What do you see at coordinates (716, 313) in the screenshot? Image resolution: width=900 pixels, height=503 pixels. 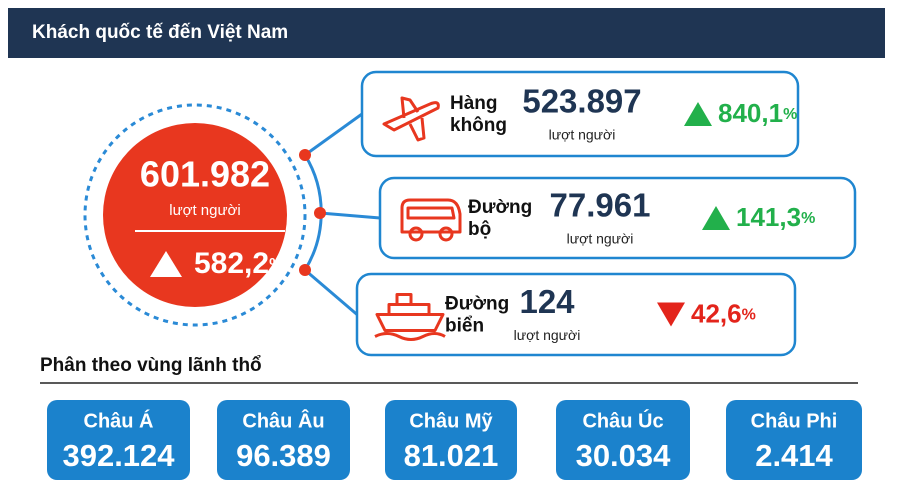 I see `mode-change-value: 42,6` at bounding box center [716, 313].